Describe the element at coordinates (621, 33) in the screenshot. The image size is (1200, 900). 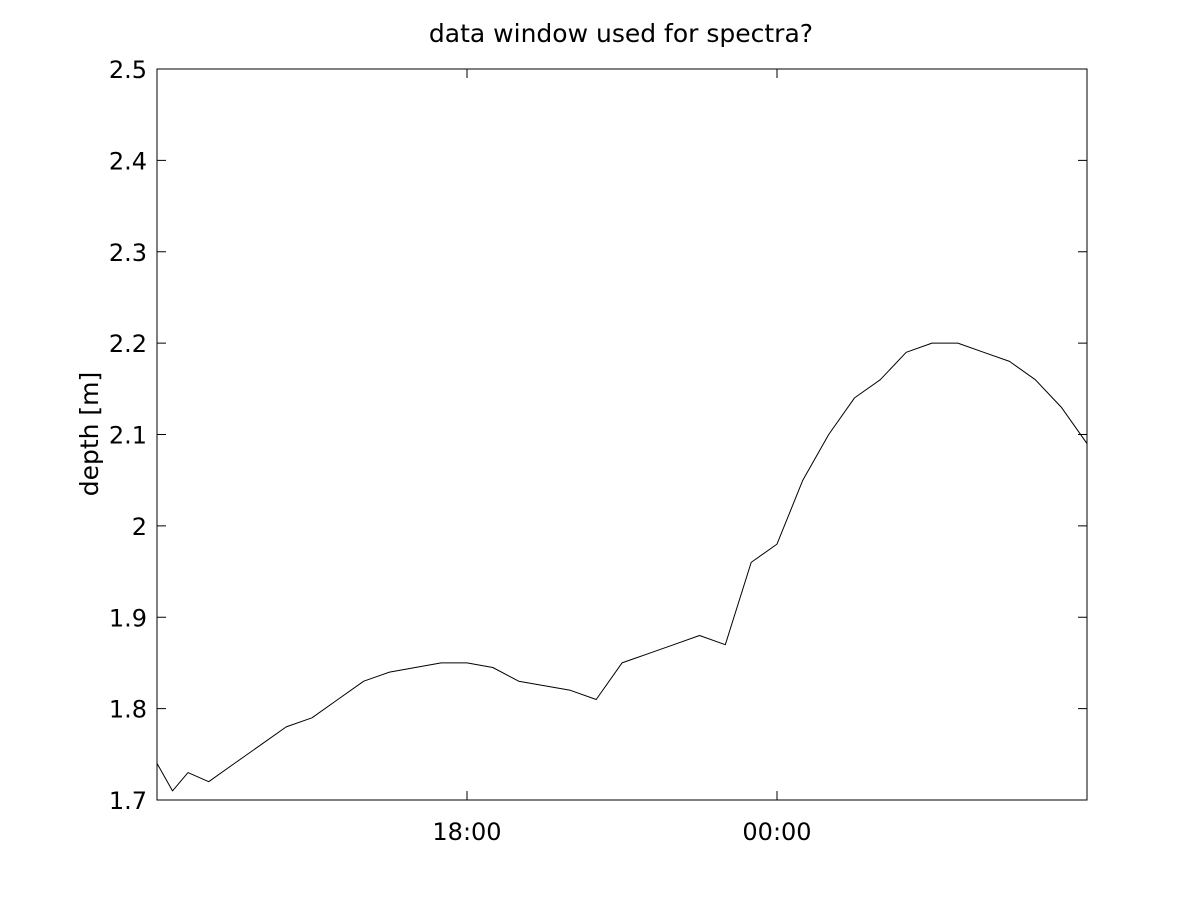
I see `chart-title: data window used for spectra?` at that location.